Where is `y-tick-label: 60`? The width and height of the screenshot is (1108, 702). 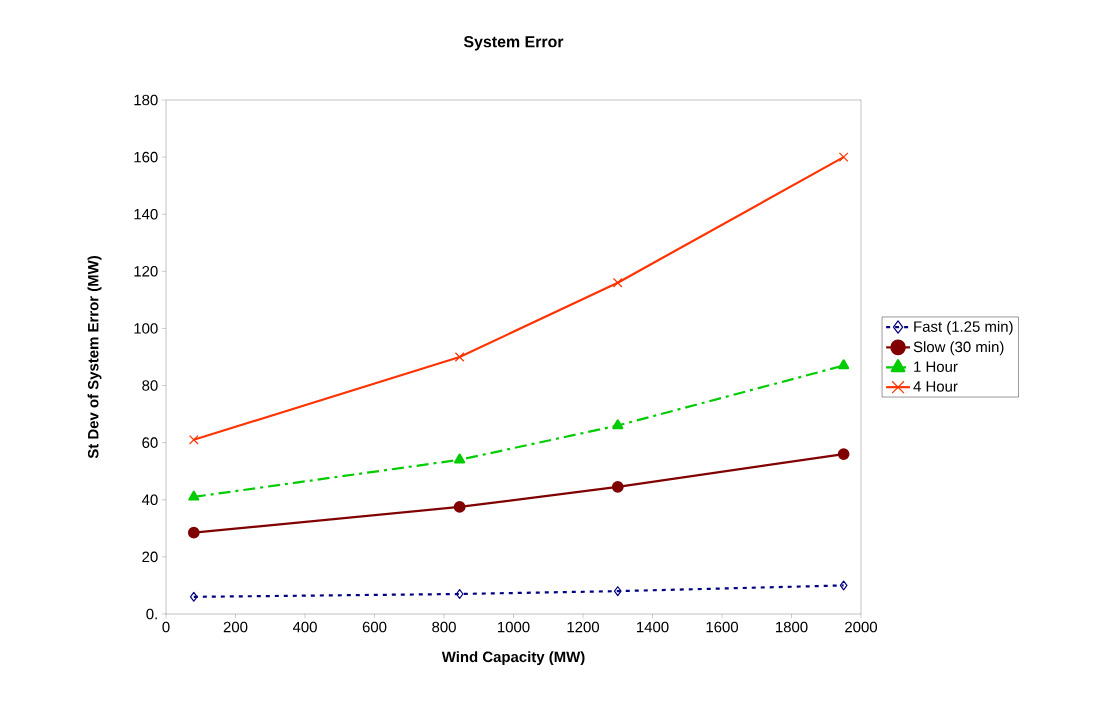 y-tick-label: 60 is located at coordinates (150, 442).